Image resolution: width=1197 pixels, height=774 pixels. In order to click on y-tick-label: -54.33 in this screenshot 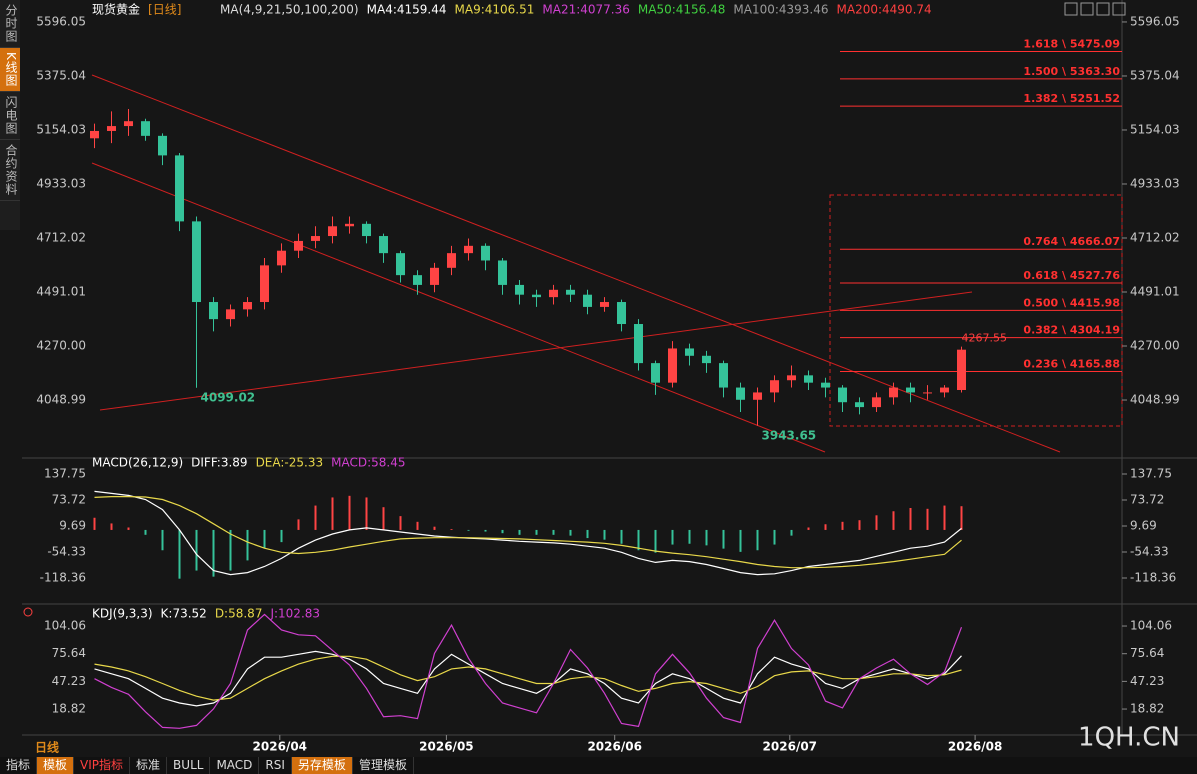, I will do `click(66, 552)`.